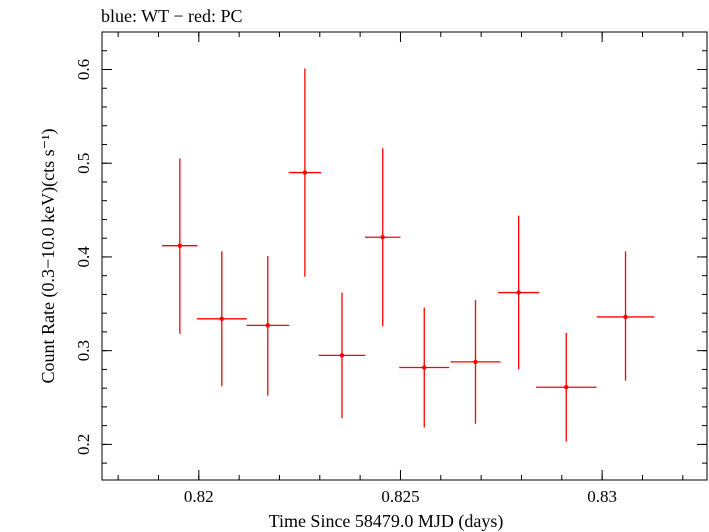  I want to click on chart-title: blue: WT − red: PC, so click(171, 16).